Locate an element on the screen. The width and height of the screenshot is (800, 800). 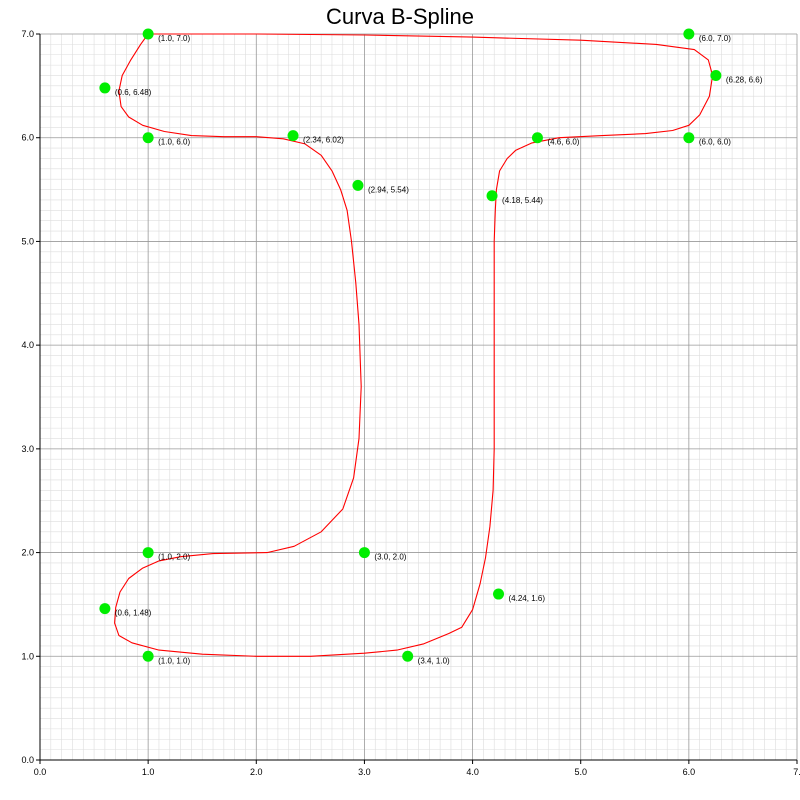
y-tick-label: 3.0 is located at coordinates (27, 449).